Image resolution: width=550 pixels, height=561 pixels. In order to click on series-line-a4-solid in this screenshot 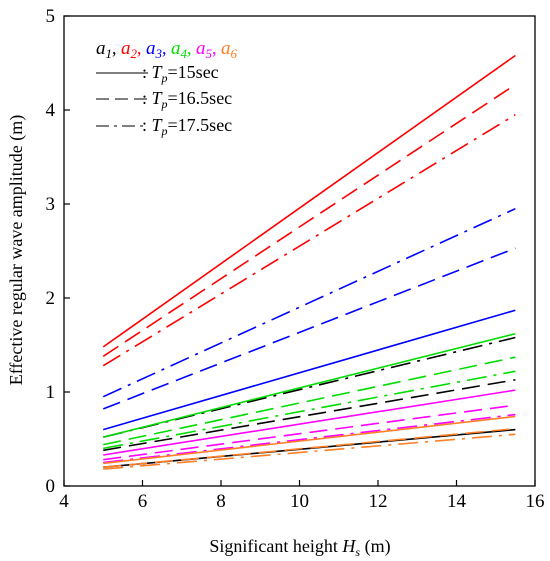, I will do `click(309, 385)`.